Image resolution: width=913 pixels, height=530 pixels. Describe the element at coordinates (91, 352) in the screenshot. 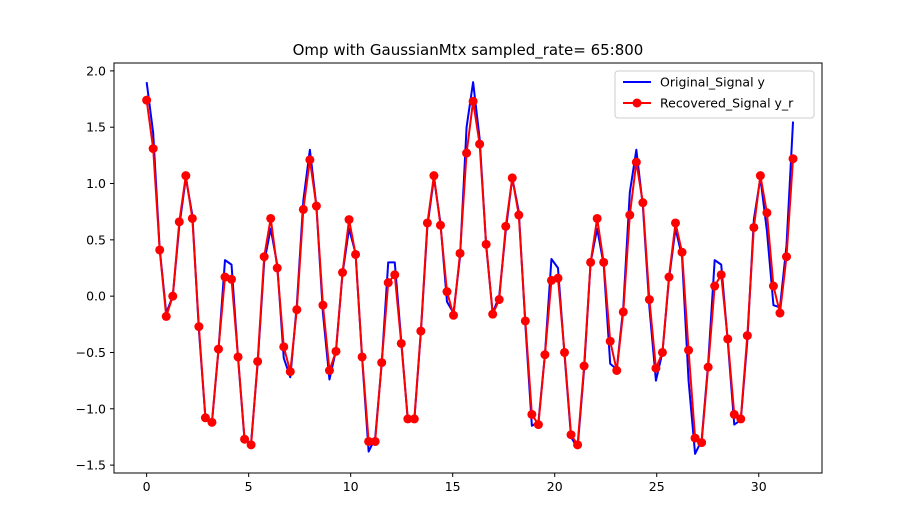

I see `y-tick-label: −0.5` at that location.